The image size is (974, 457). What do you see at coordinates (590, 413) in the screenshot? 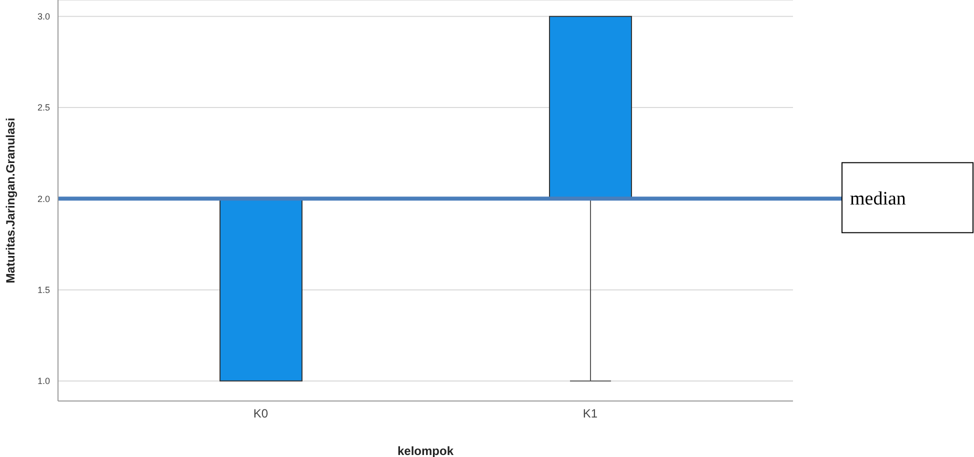
I see `x-tick-label: K1` at bounding box center [590, 413].